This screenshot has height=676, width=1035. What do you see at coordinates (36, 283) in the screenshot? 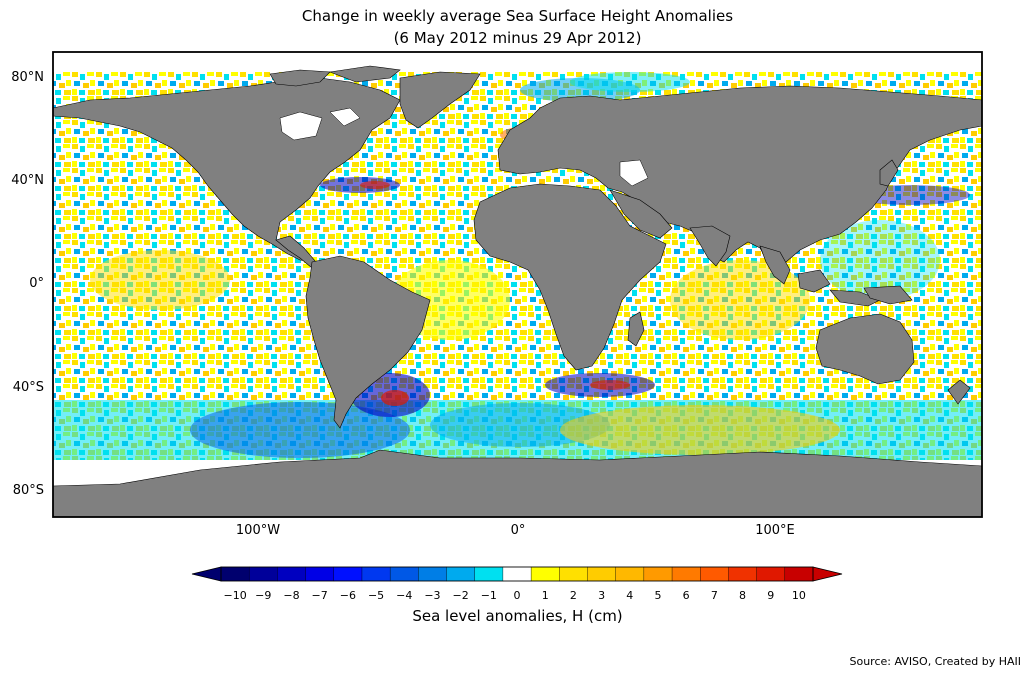
I see `lat-label-equator: 0°` at bounding box center [36, 283].